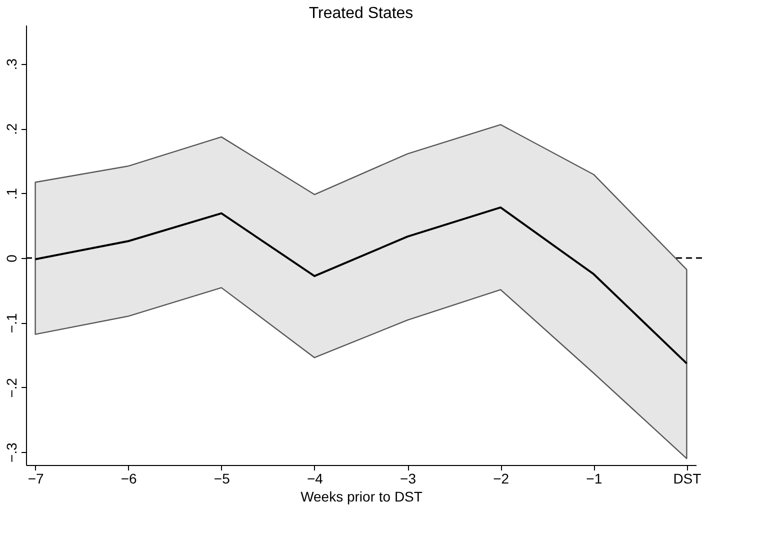 The image size is (757, 550). Describe the element at coordinates (12, 128) in the screenshot. I see `y-tick-label: .2` at that location.